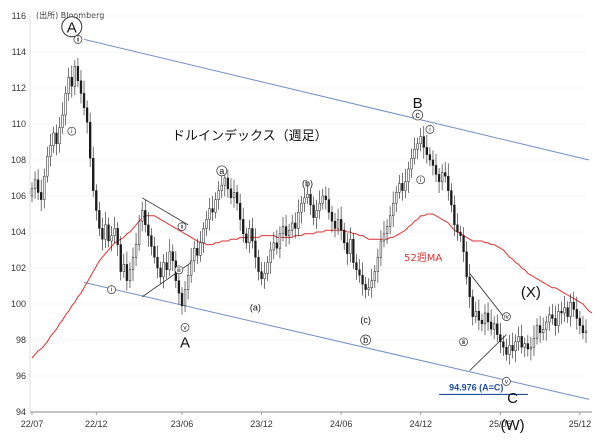 The image size is (604, 441). I want to click on wave-label-A-circled-circle, so click(72, 27).